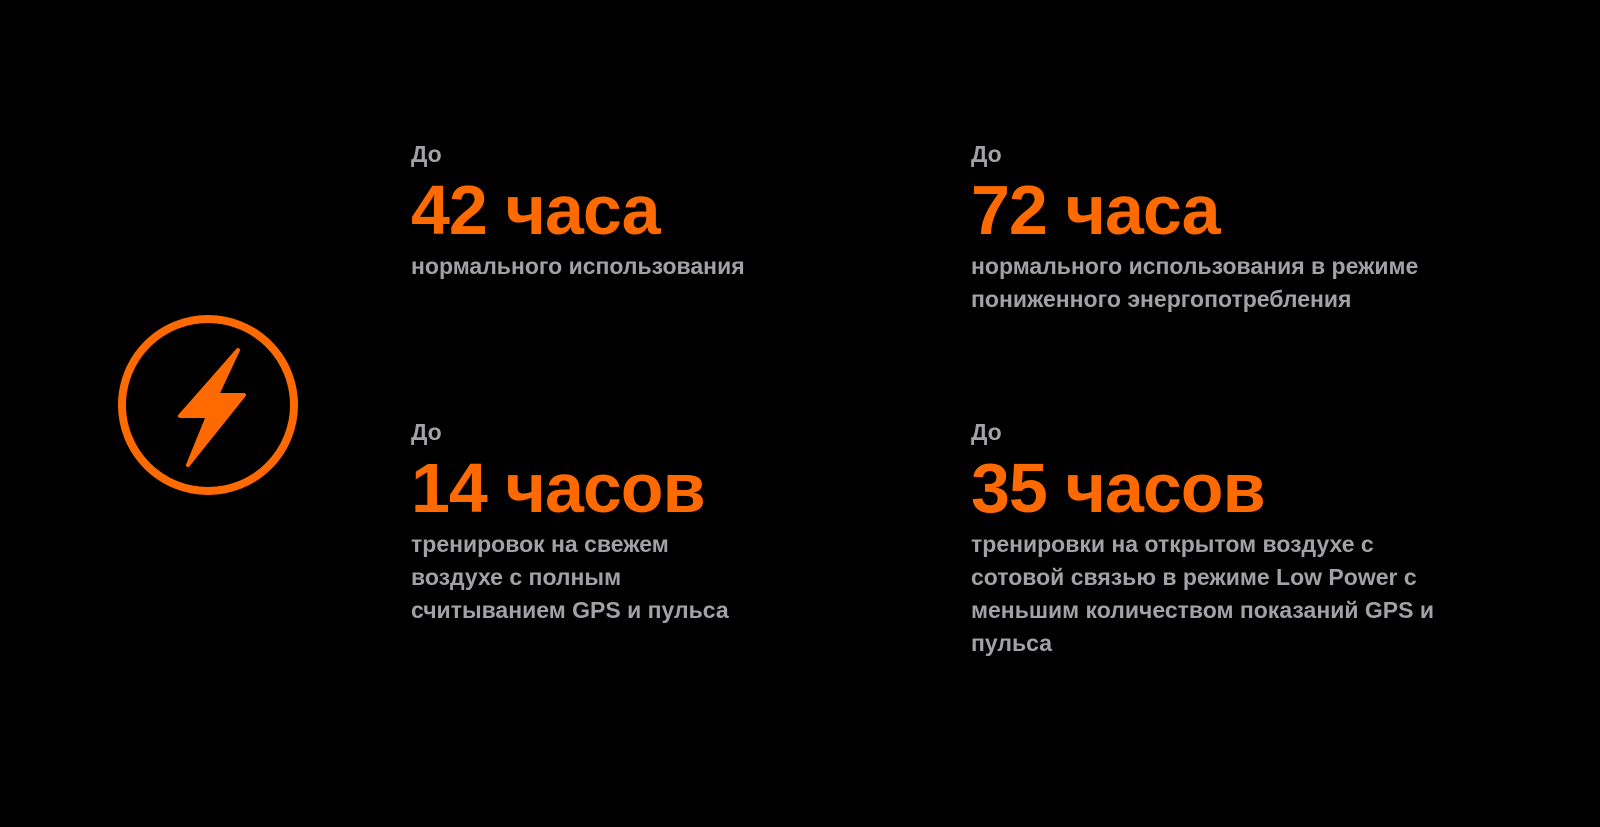 The height and width of the screenshot is (827, 1600). What do you see at coordinates (681, 211) in the screenshot?
I see `stat-normal-usage: До 42 часа нормального использования` at bounding box center [681, 211].